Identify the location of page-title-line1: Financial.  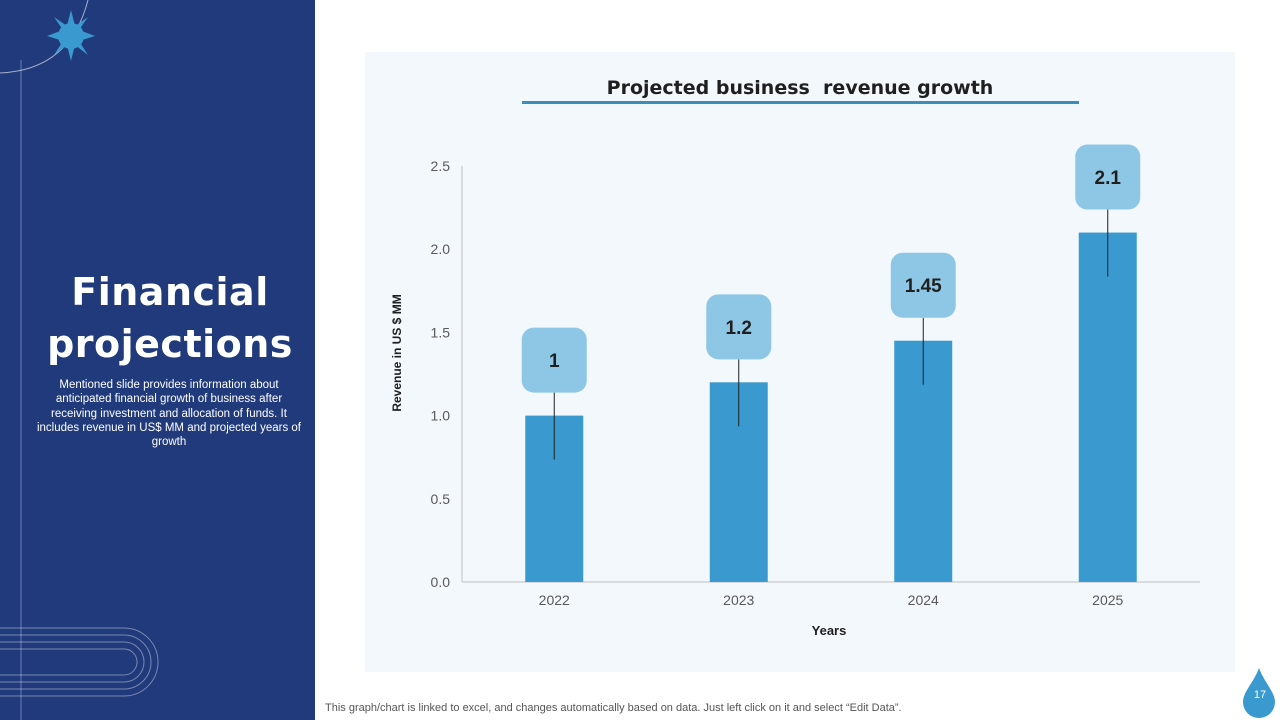
(170, 292).